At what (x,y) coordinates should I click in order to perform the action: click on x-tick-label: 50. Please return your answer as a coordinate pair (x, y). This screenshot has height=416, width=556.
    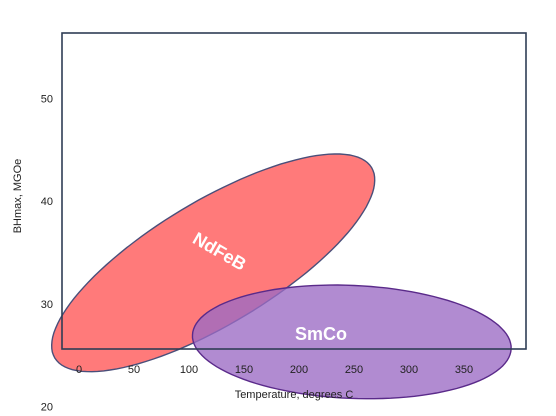
    Looking at the image, I should click on (134, 370).